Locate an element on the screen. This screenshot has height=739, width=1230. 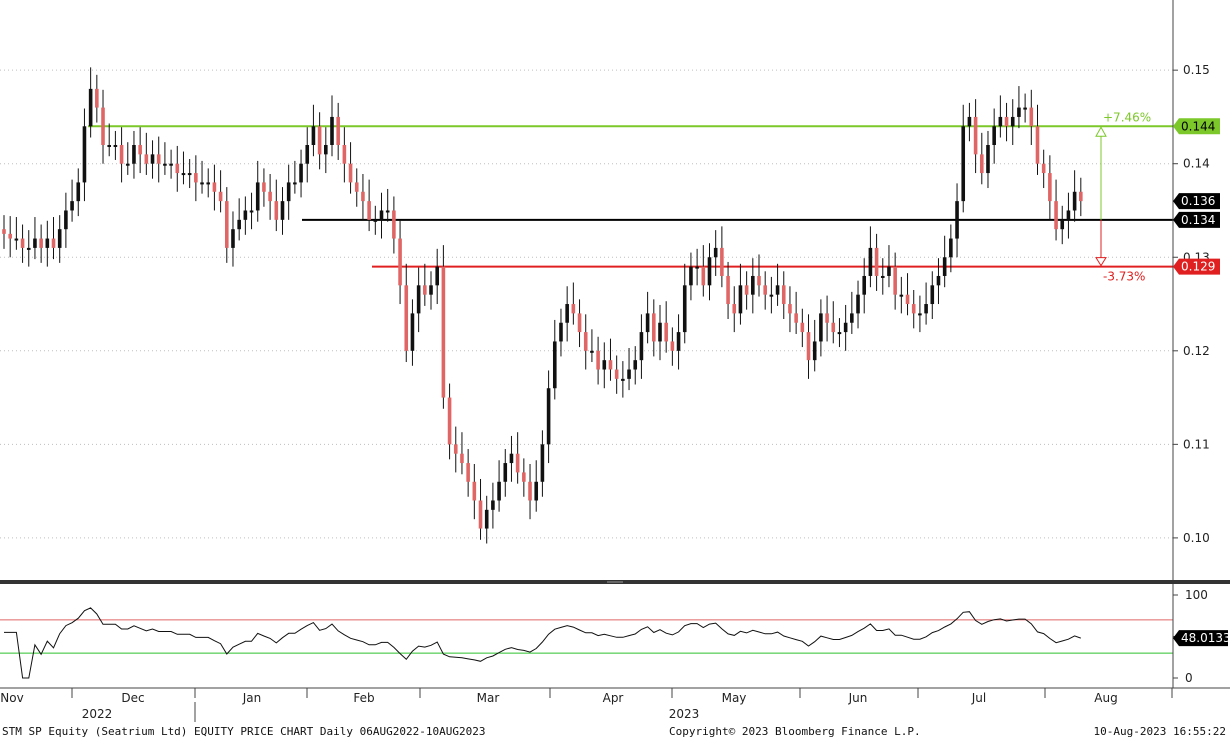
month-label: Jan is located at coordinates (252, 698).